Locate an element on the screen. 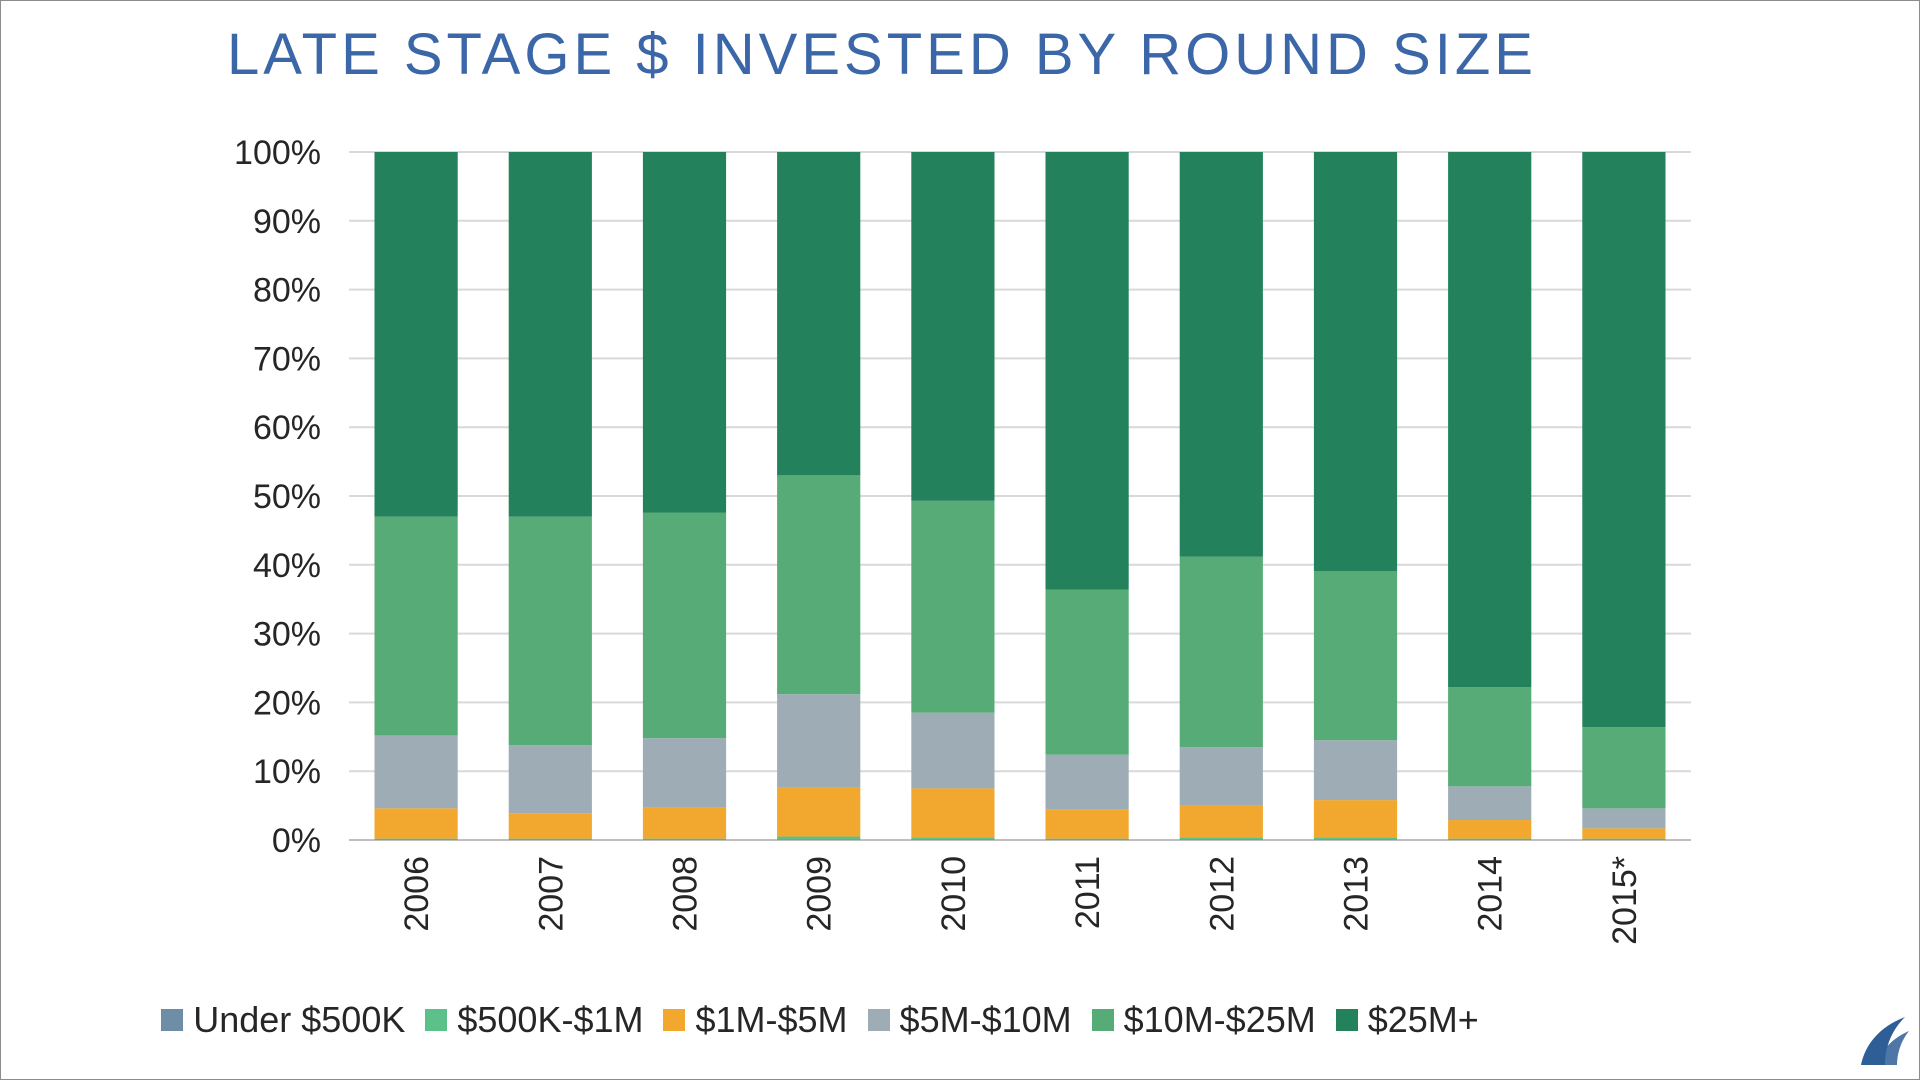 The image size is (1920, 1080). x-tick-label: 2010 is located at coordinates (954, 894).